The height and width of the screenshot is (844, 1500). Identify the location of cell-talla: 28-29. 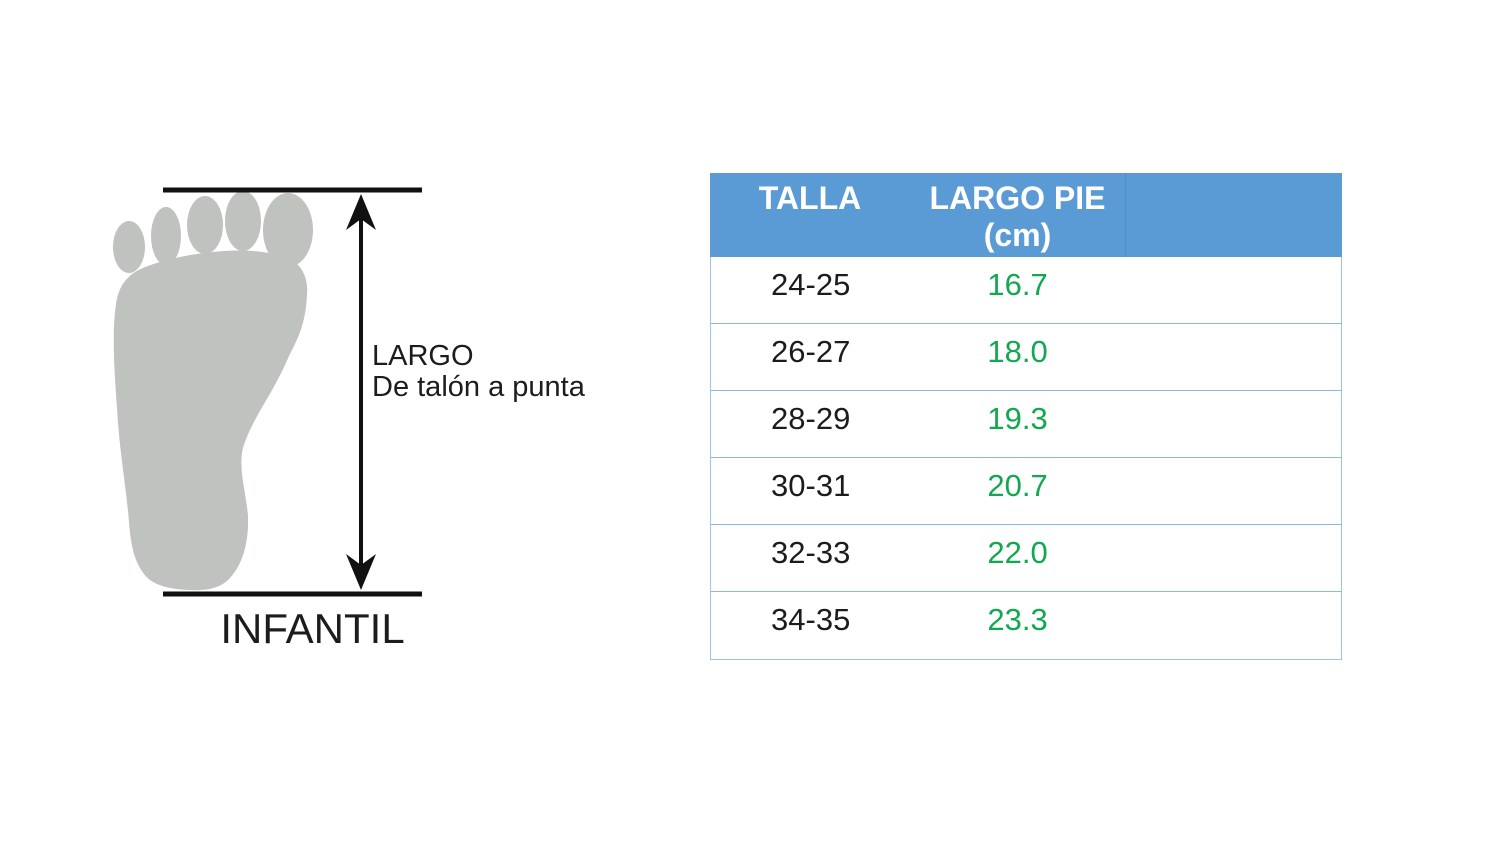
(811, 418).